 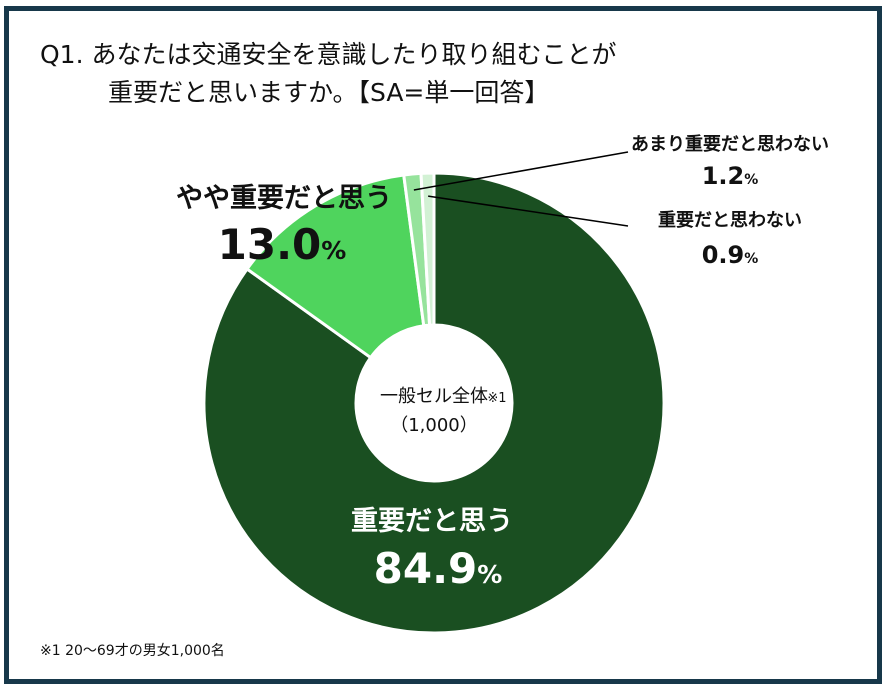 What do you see at coordinates (730, 144) in the screenshot?
I see `category-label-2: あまり重要だと思わない` at bounding box center [730, 144].